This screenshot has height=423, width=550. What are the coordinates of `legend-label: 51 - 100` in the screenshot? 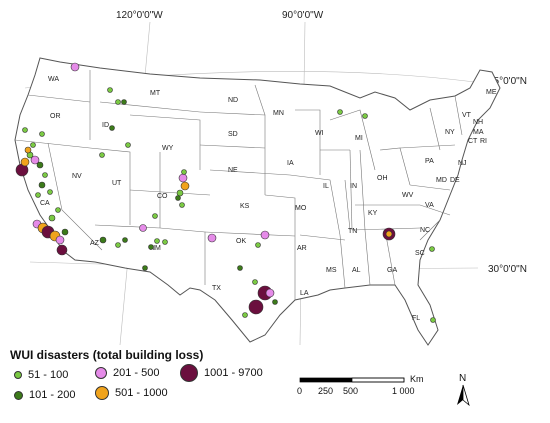 It's located at (48, 375).